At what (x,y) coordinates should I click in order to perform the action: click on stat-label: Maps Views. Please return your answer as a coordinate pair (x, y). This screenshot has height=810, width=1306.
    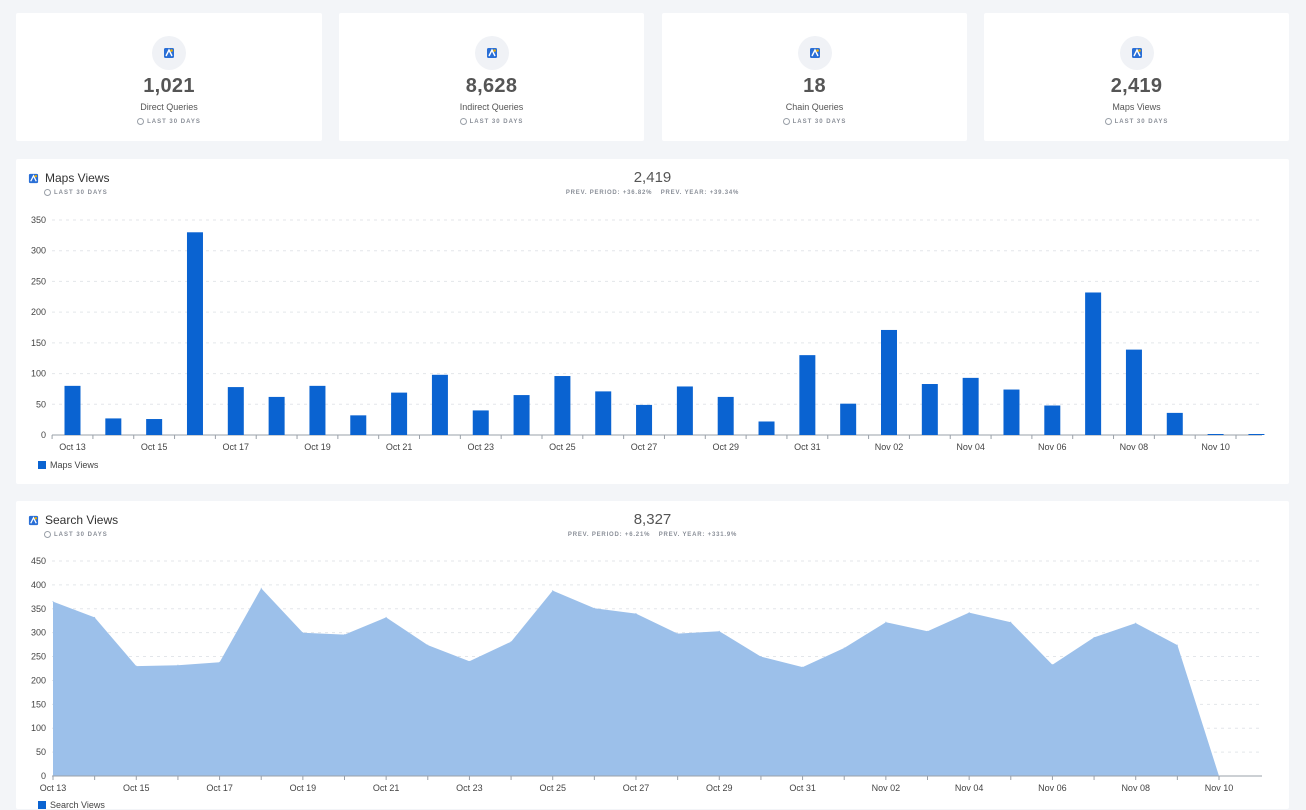
    Looking at the image, I should click on (1136, 107).